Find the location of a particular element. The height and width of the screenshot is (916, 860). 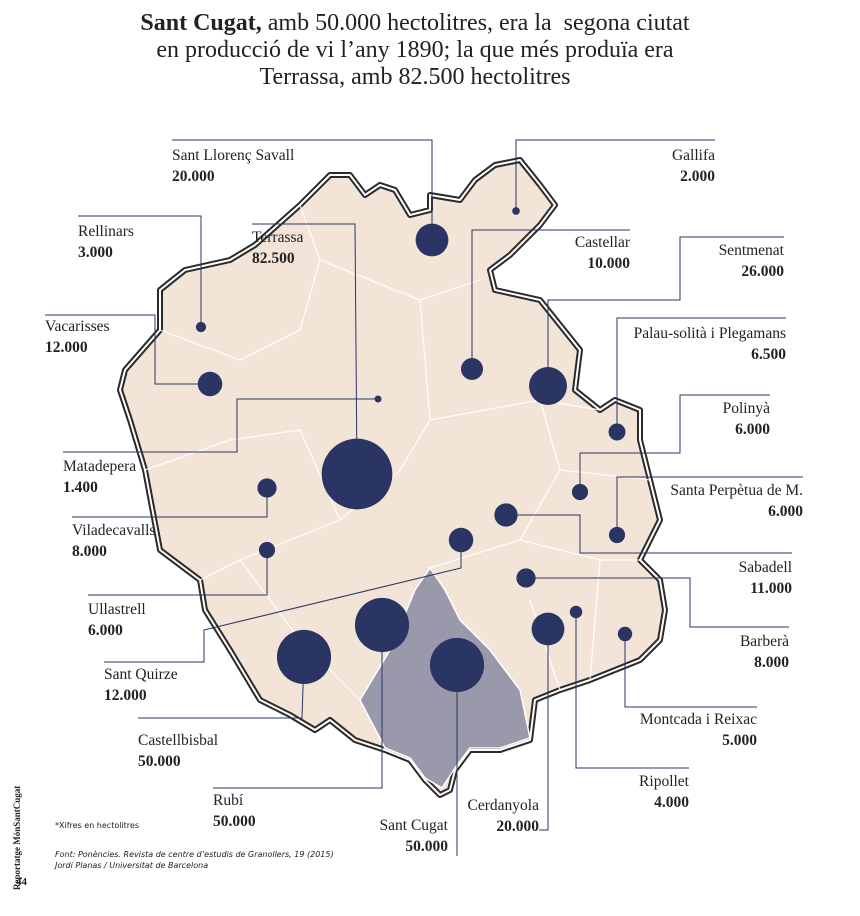

place-name: Gallifa is located at coordinates (693, 155).